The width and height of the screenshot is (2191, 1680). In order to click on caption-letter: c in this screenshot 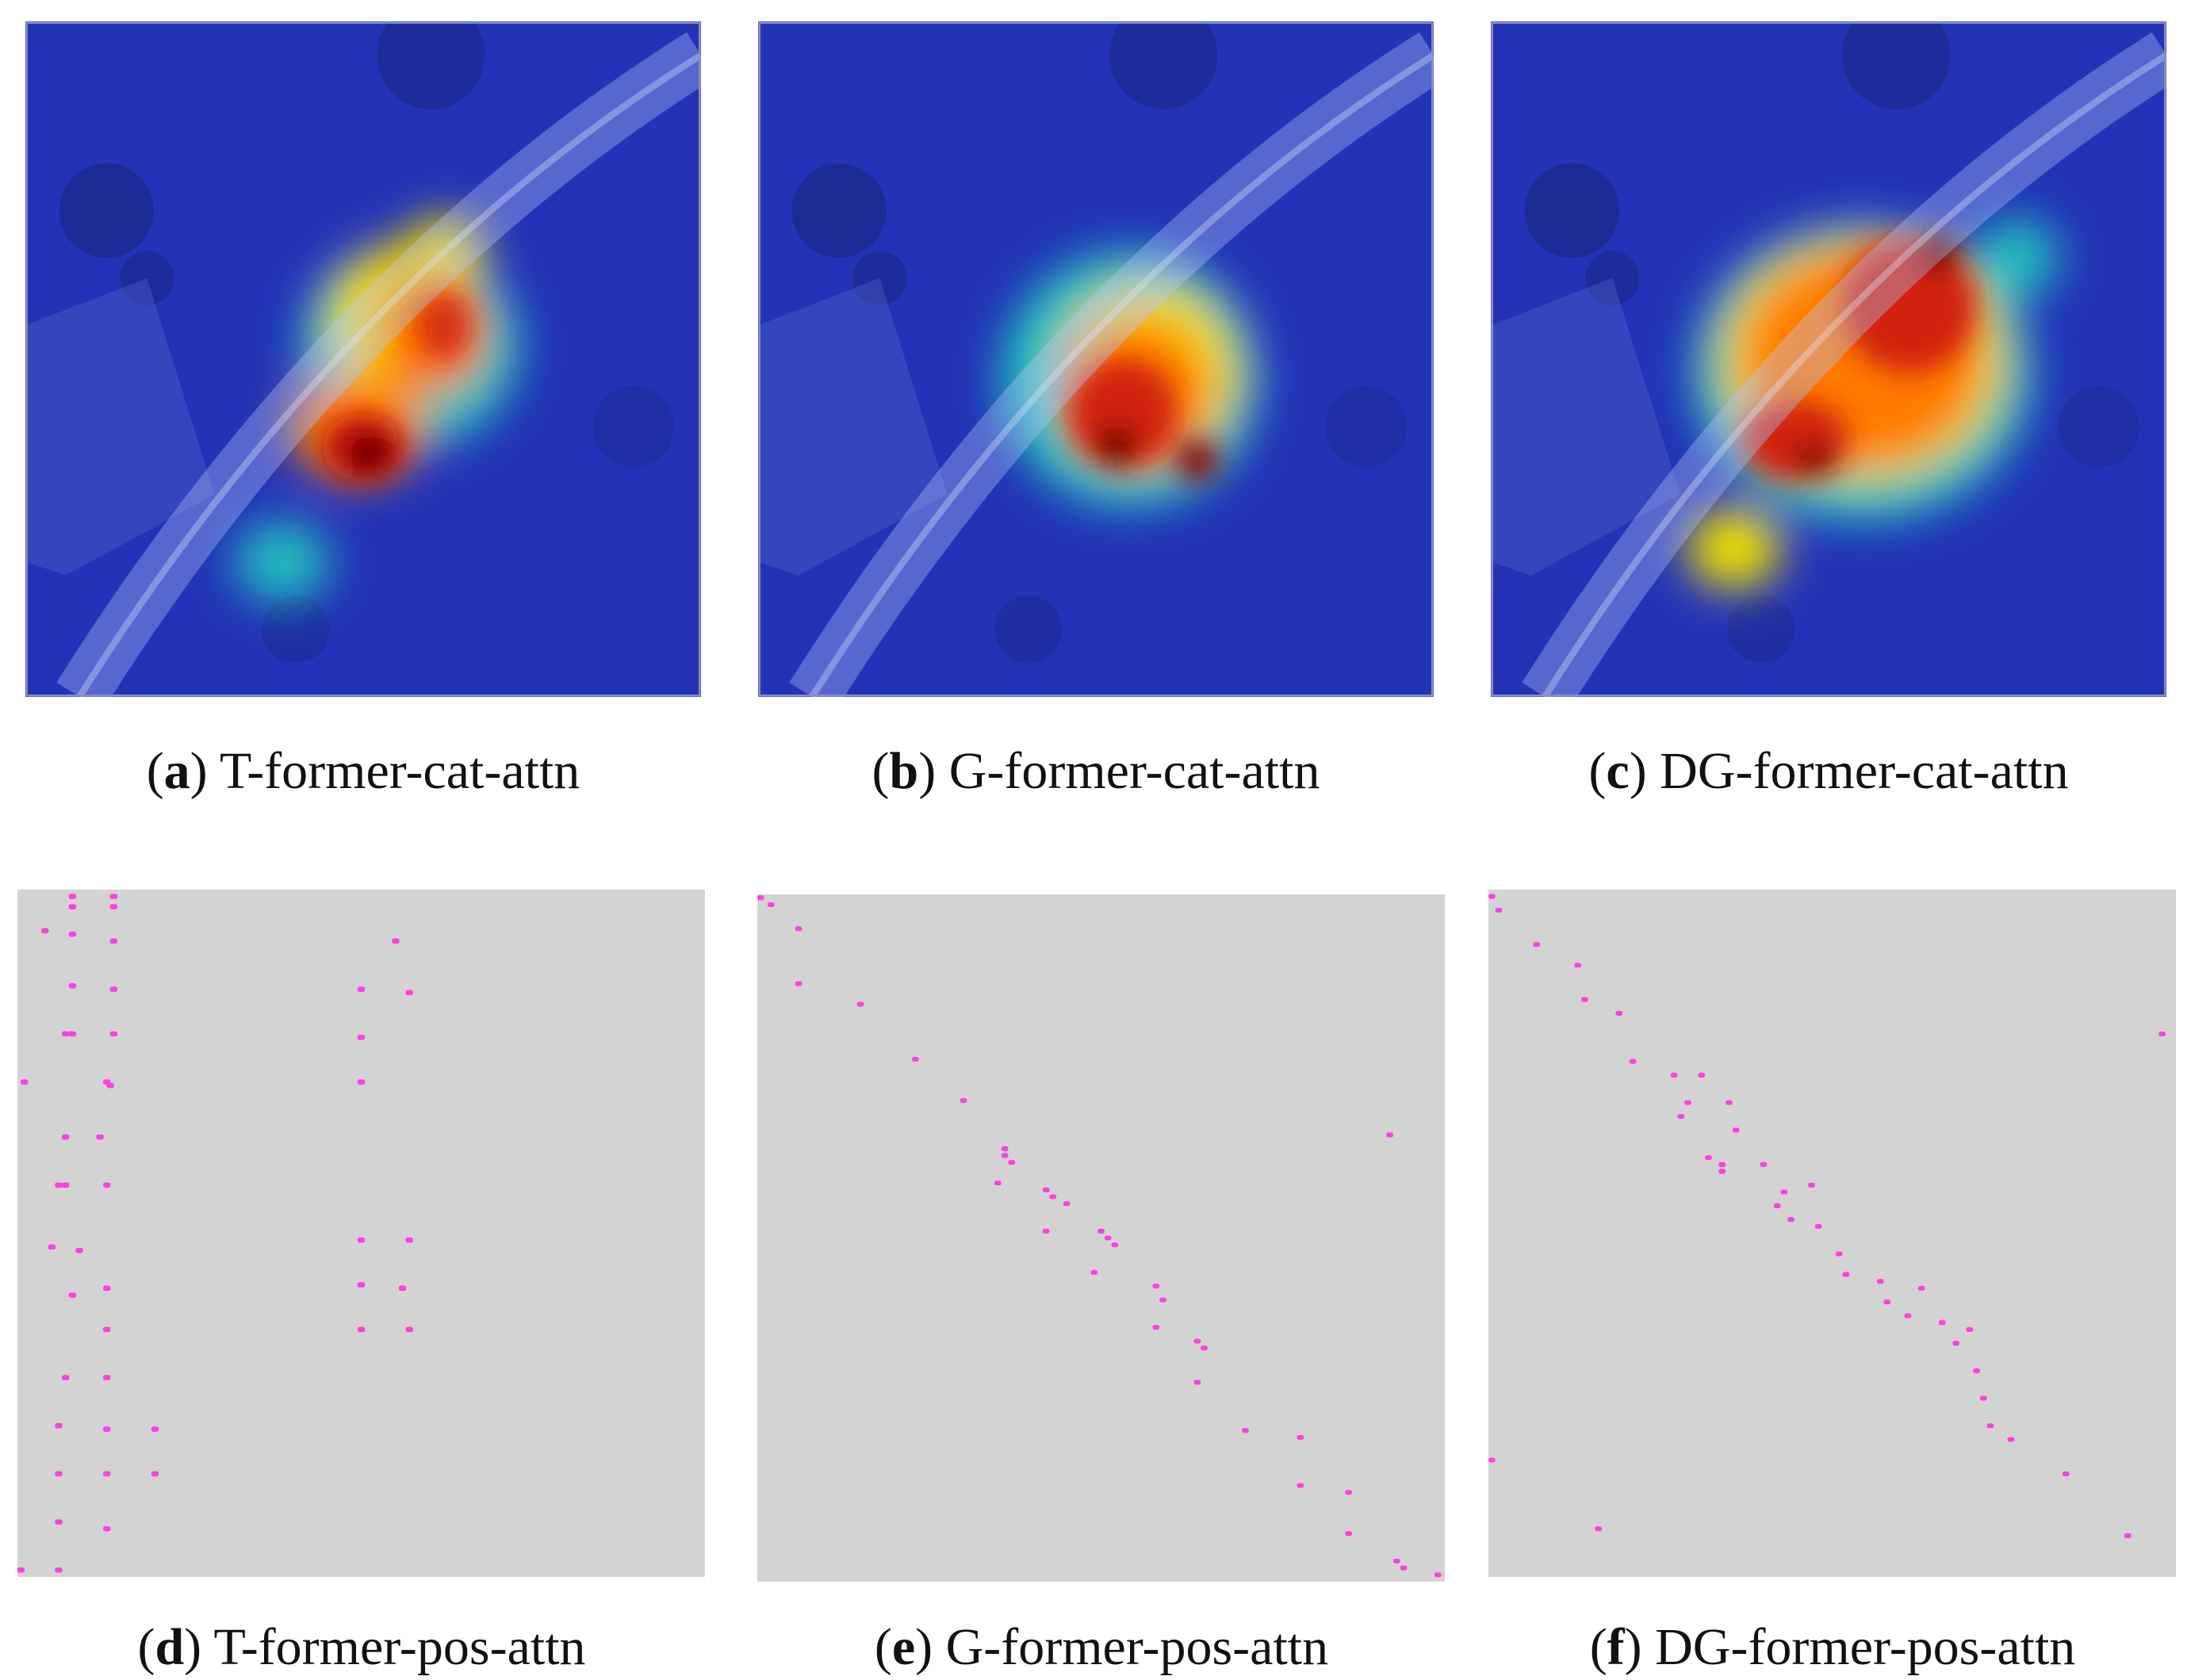, I will do `click(1618, 771)`.